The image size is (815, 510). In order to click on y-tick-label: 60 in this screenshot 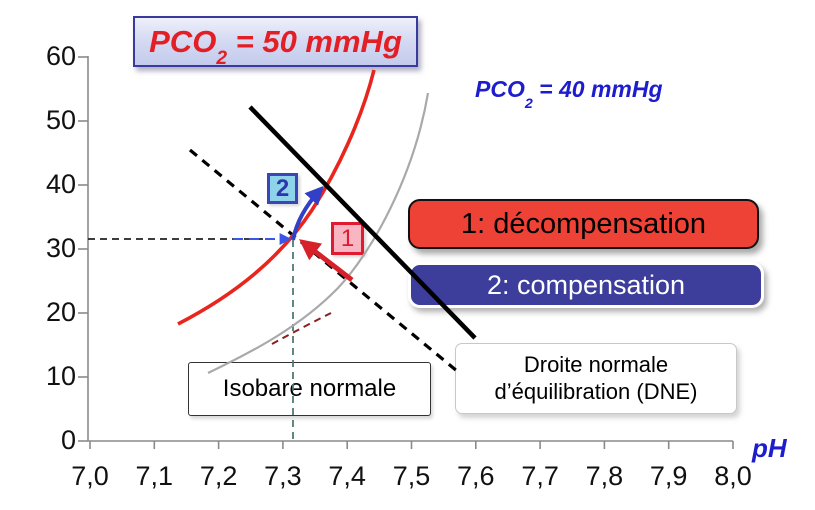, I will do `click(60, 55)`.